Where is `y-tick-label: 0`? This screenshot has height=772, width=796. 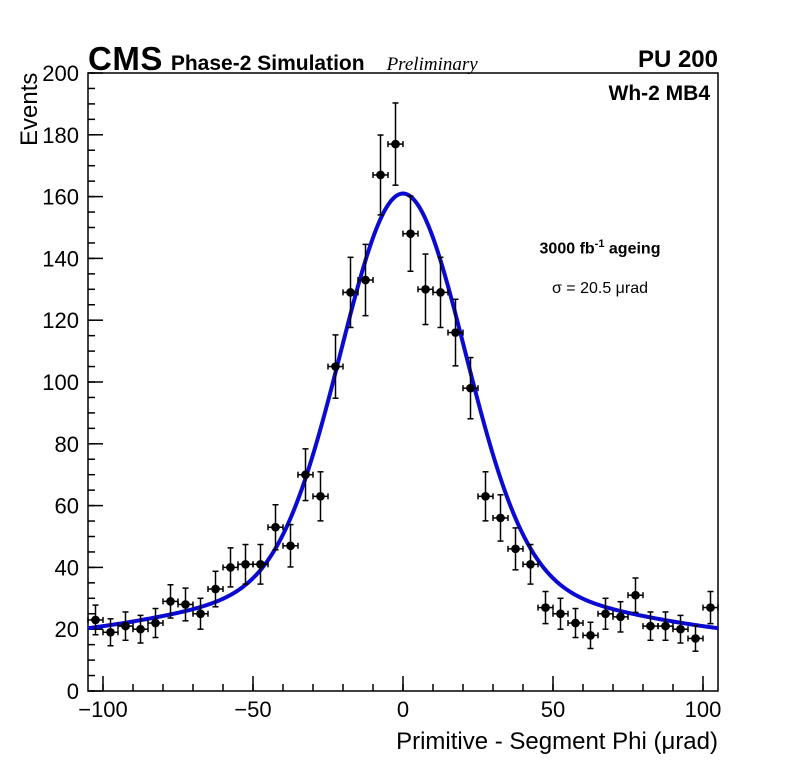
y-tick-label: 0 is located at coordinates (73, 691).